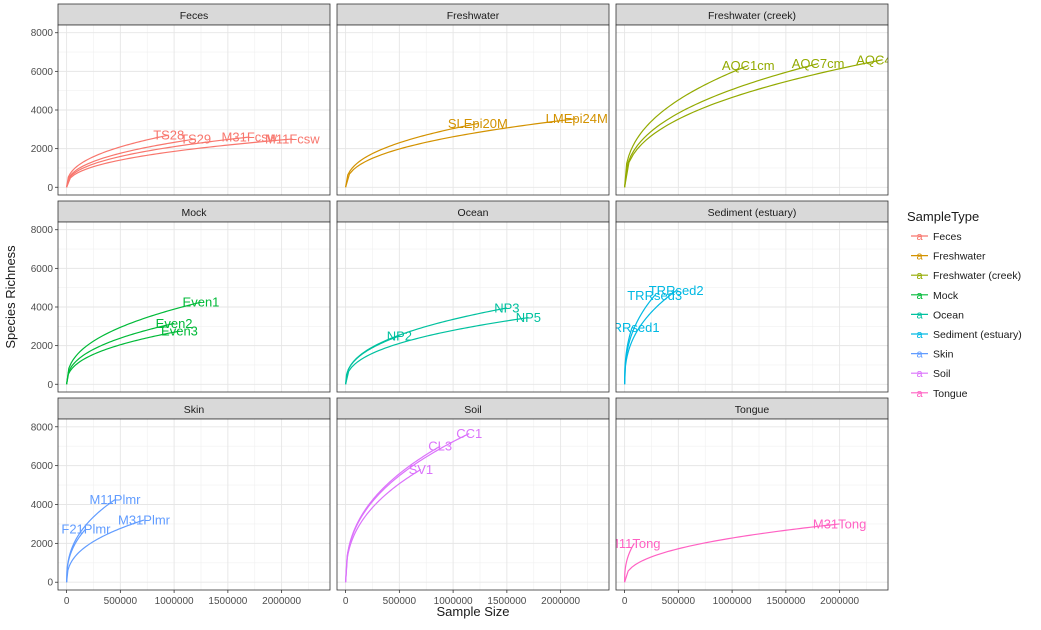 Image resolution: width=1041 pixels, height=630 pixels. What do you see at coordinates (950, 394) in the screenshot?
I see `legend-label-tongue: Tongue` at bounding box center [950, 394].